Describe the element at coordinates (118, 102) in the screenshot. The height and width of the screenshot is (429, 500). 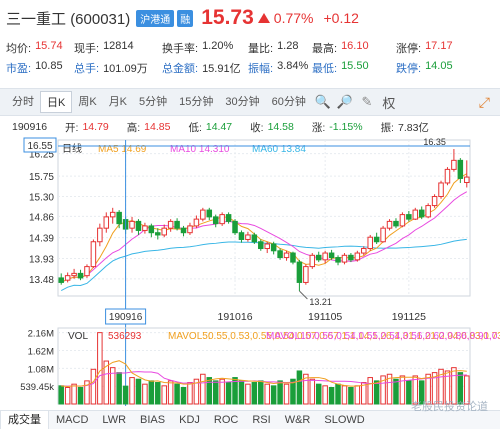
I see `period-tab: 月K` at that location.